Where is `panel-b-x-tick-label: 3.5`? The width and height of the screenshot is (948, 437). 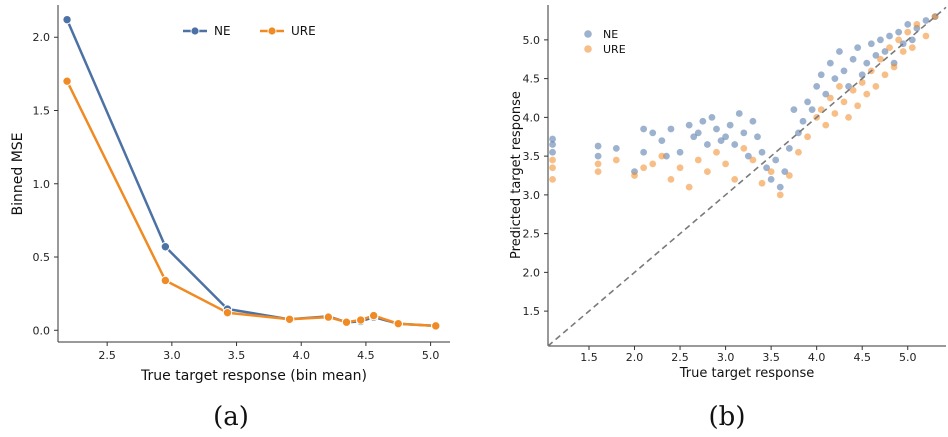 panel-b-x-tick-label: 3.5 is located at coordinates (771, 357).